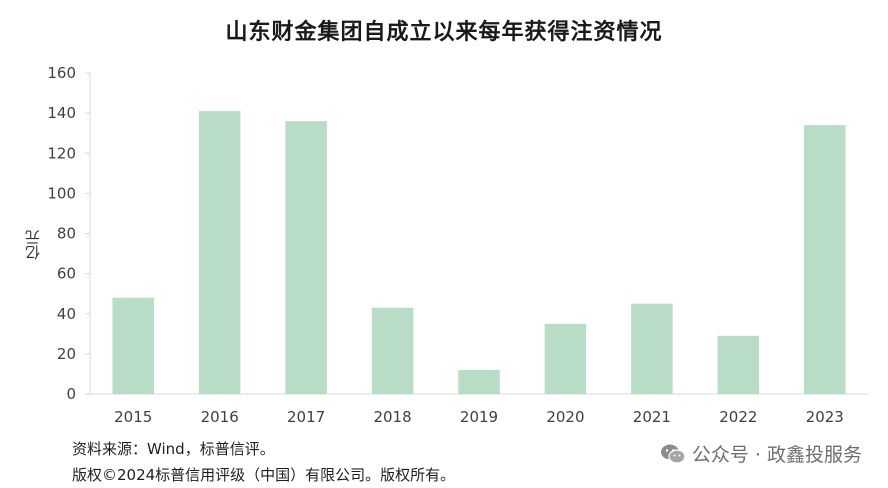 The width and height of the screenshot is (888, 488). I want to click on y-tick-label: 160, so click(61, 73).